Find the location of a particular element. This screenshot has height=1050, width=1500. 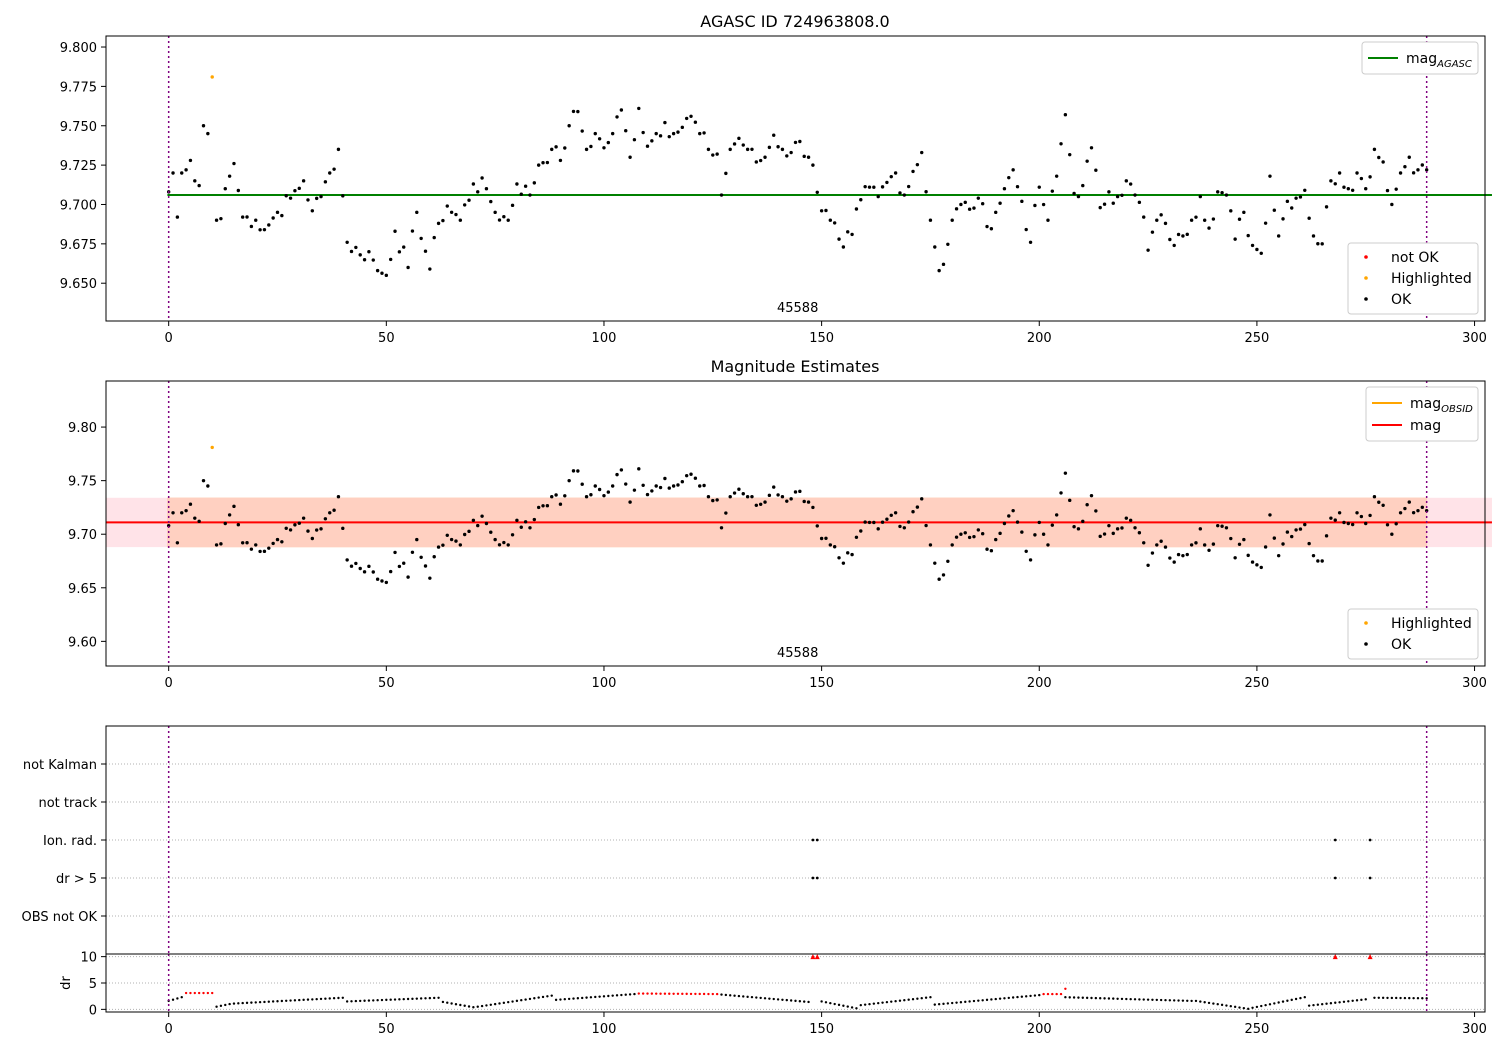

y-tick-label: 5 is located at coordinates (93, 984).